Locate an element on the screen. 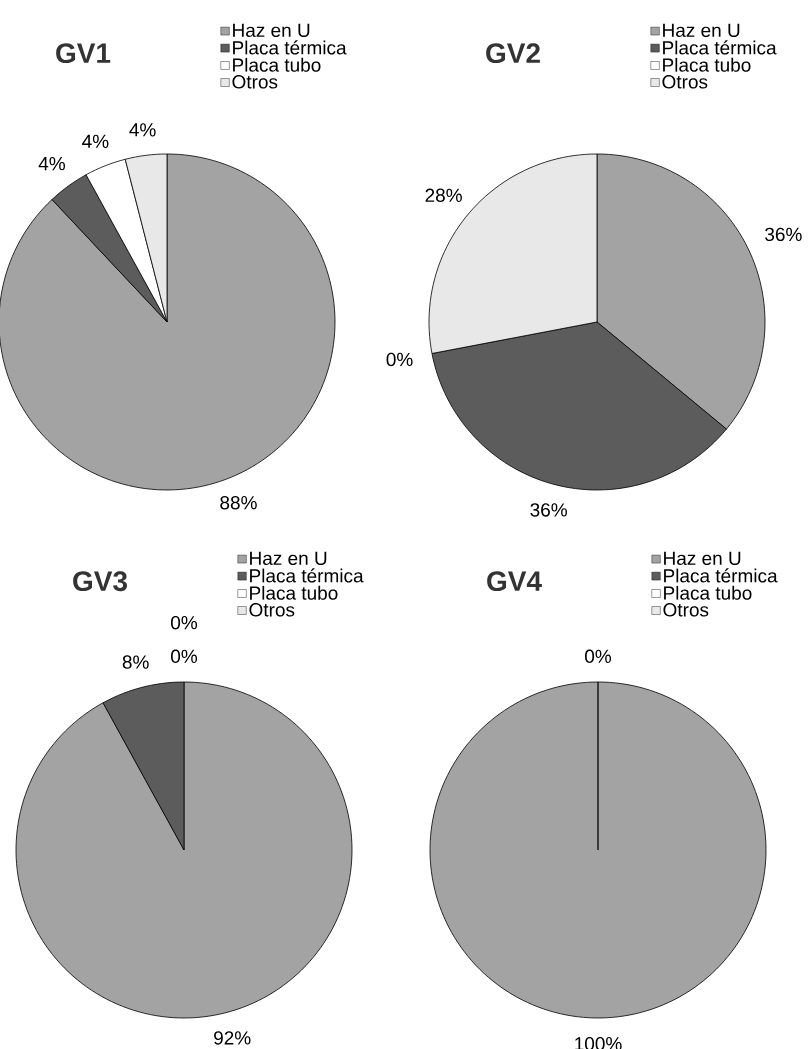 The height and width of the screenshot is (1049, 809). data-label: 88% is located at coordinates (238, 503).